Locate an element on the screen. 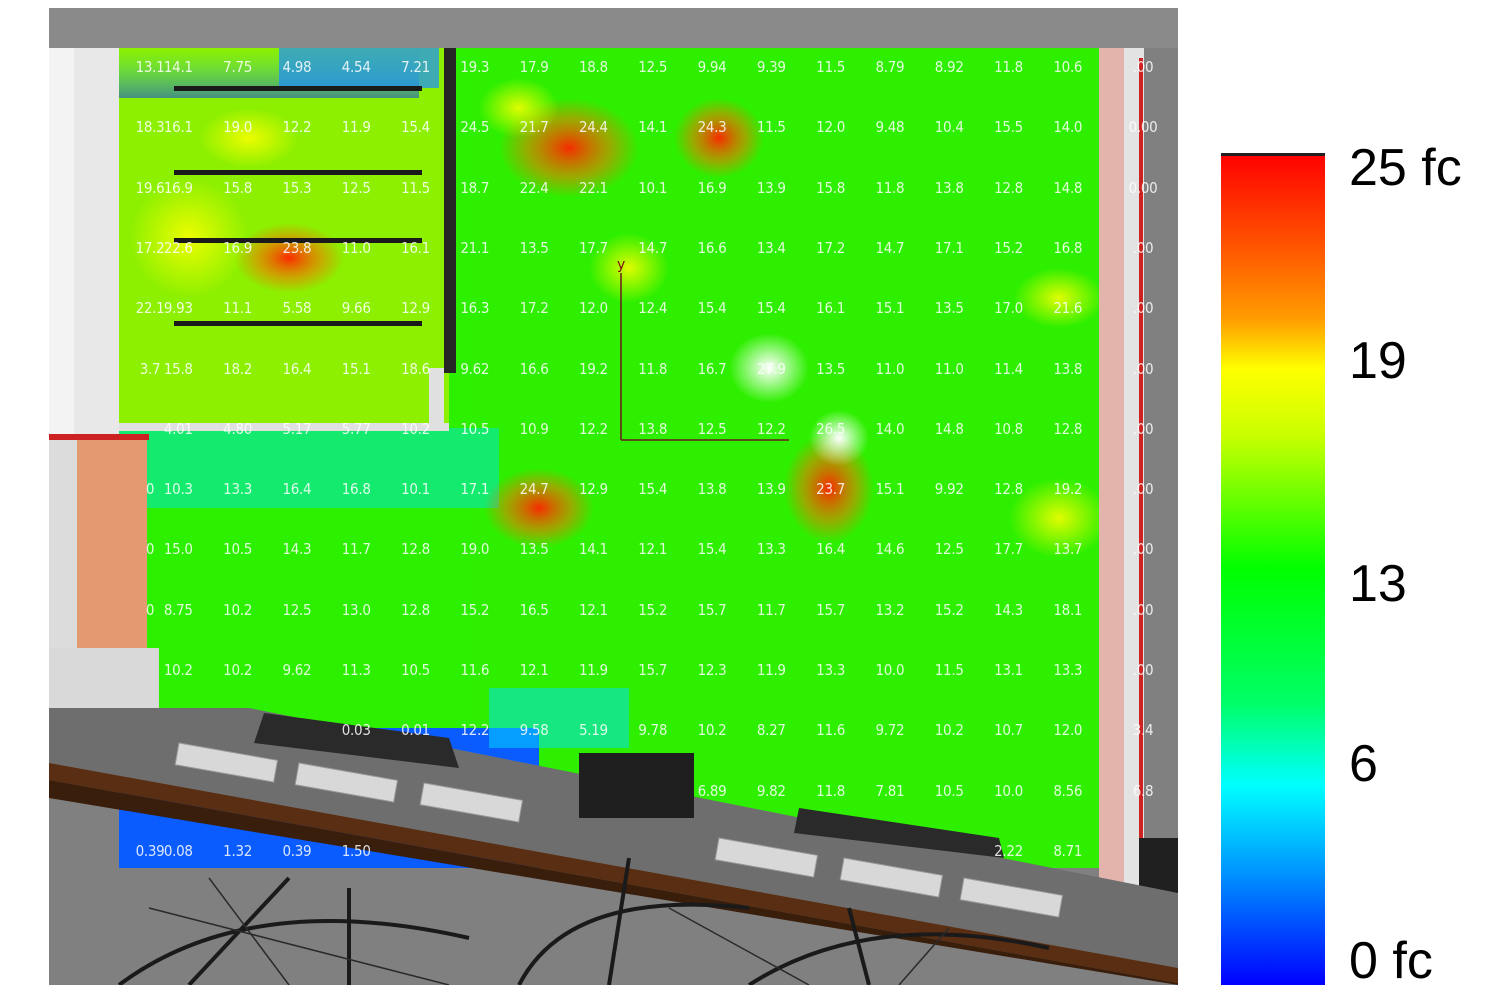 The height and width of the screenshot is (990, 1505). grid-value: 24.3 is located at coordinates (712, 127).